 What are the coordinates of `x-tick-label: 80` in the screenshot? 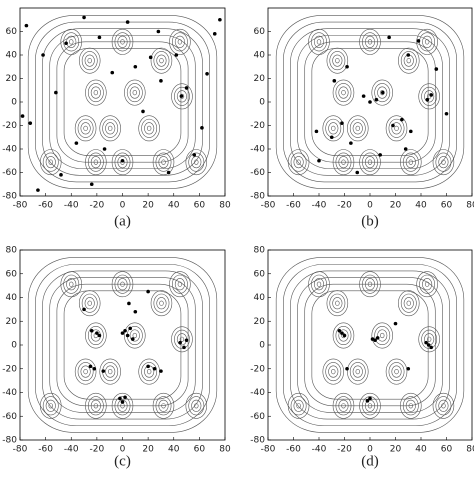 It's located at (225, 450).